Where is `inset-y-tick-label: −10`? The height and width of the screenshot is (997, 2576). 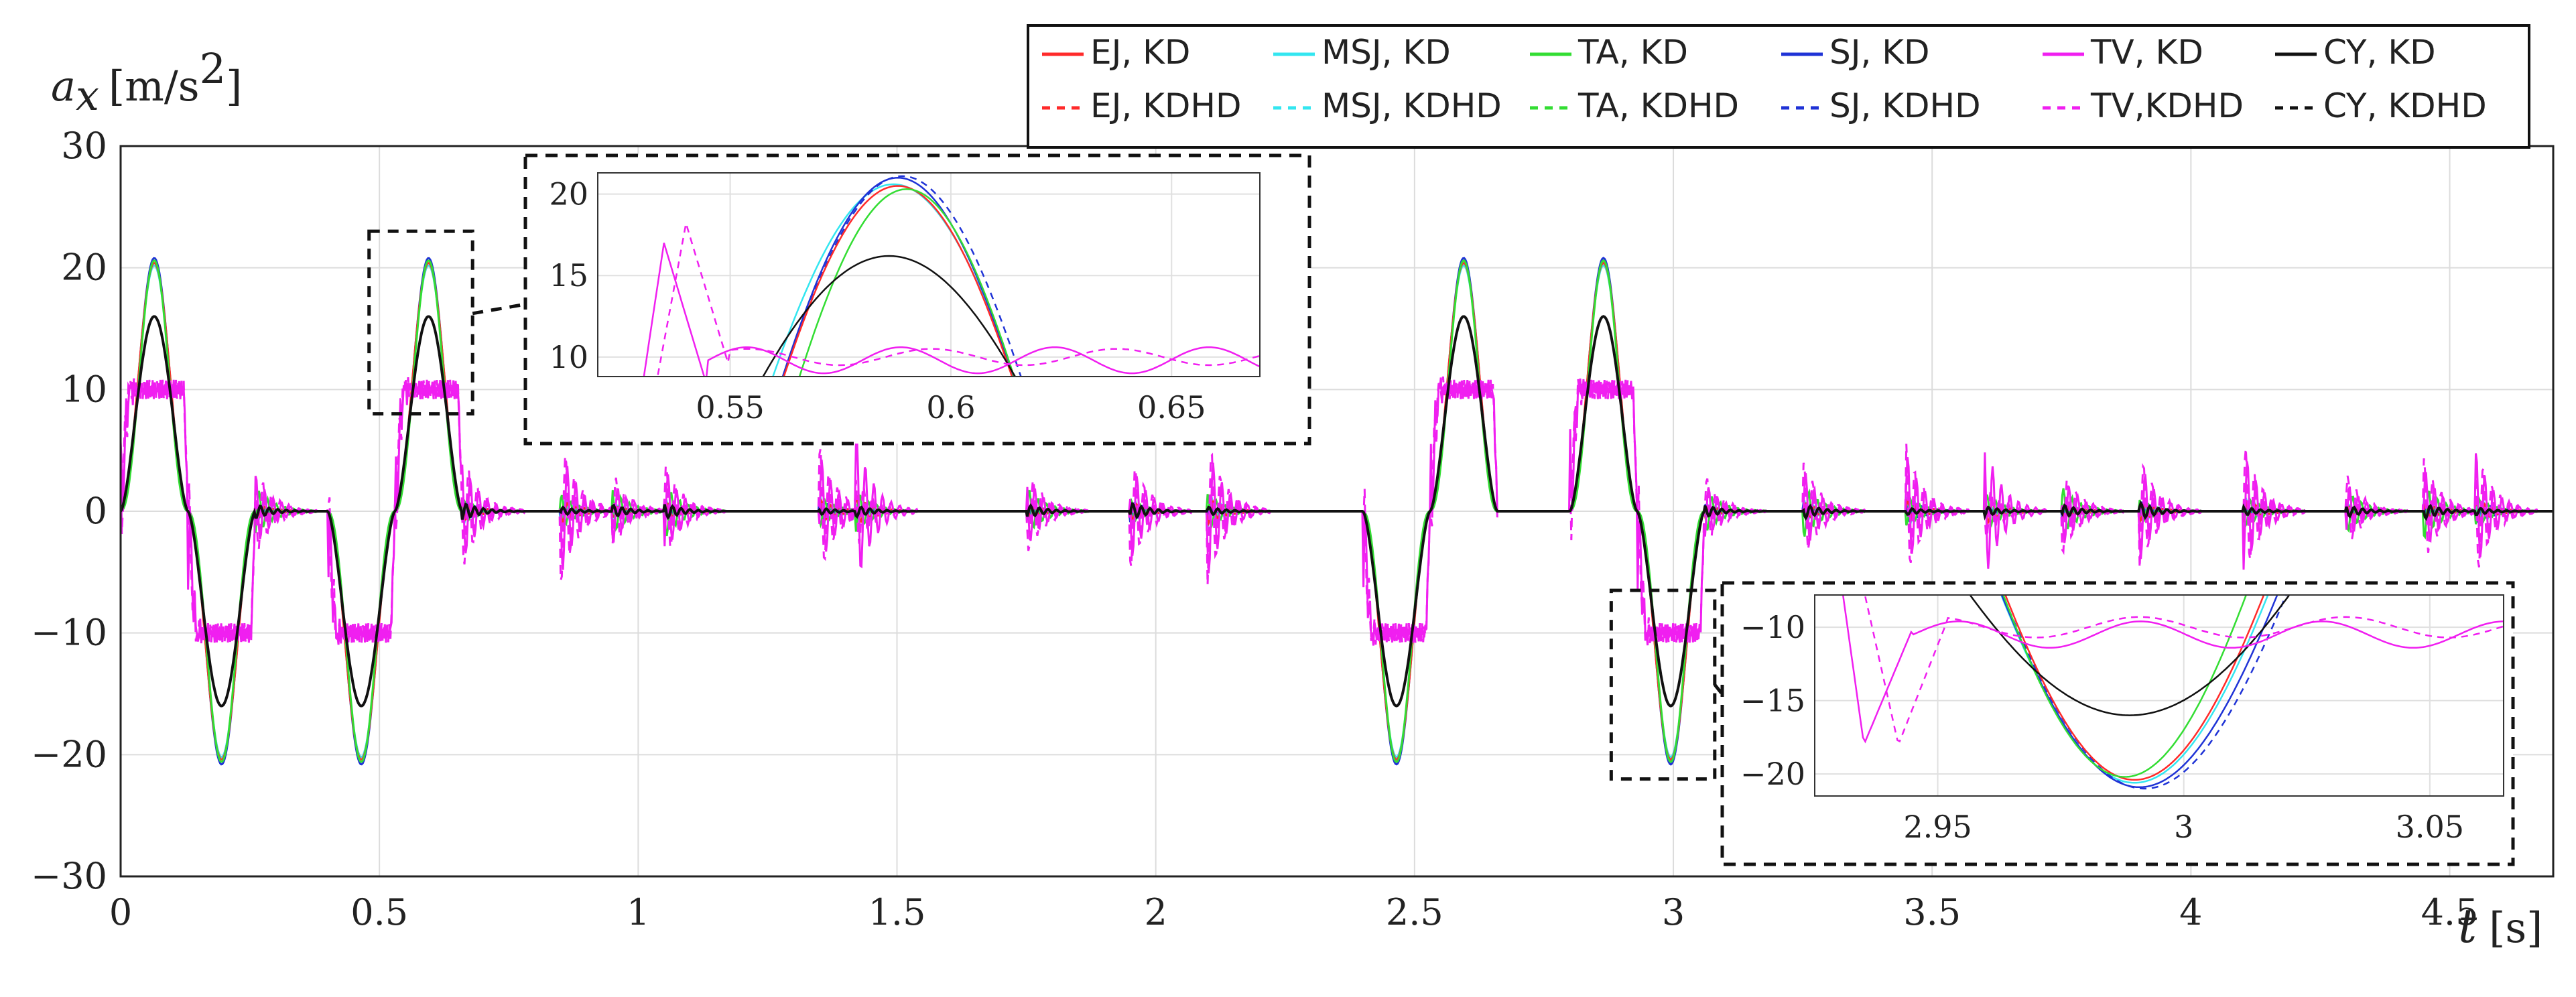 inset-y-tick-label: −10 is located at coordinates (1772, 627).